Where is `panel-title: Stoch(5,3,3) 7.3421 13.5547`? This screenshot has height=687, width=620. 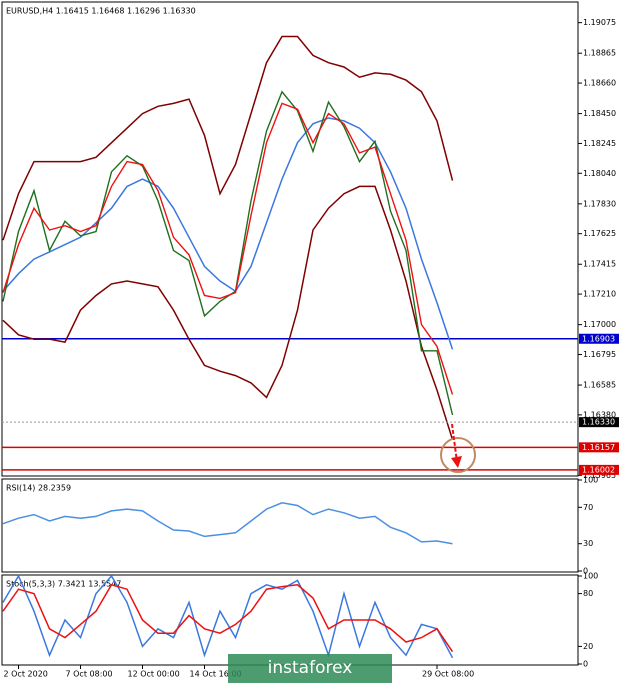
panel-title: Stoch(5,3,3) 7.3421 13.5547 is located at coordinates (63, 584).